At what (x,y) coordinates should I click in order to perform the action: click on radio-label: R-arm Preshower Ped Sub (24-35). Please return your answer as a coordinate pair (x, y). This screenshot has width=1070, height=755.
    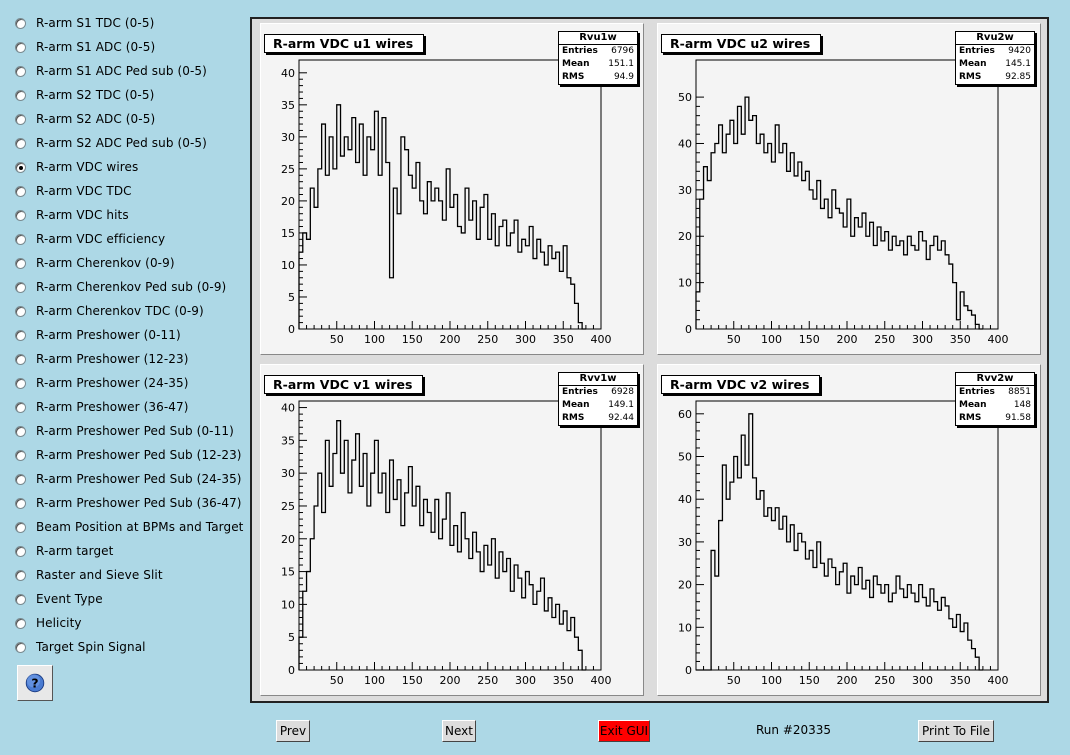
    Looking at the image, I should click on (139, 479).